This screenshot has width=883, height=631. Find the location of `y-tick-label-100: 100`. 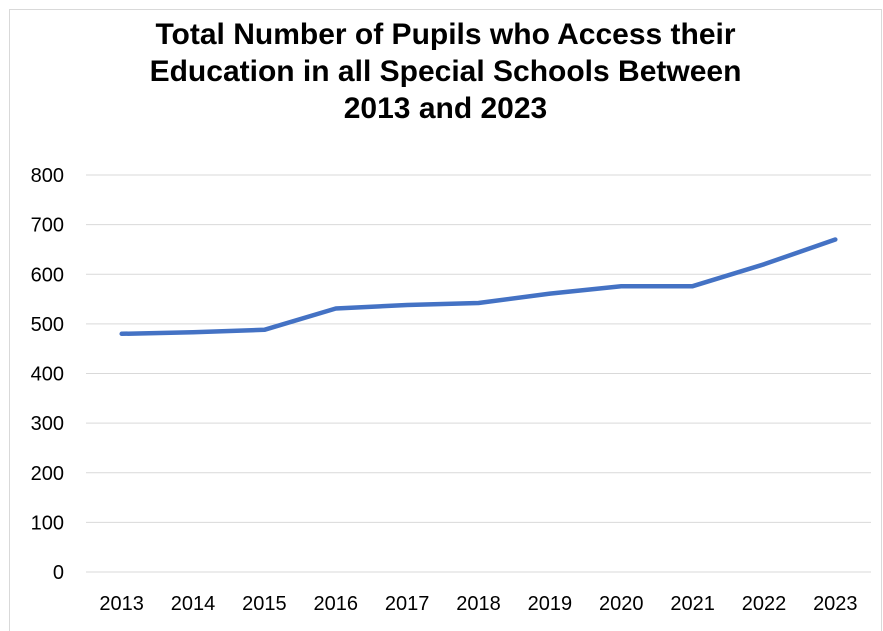

y-tick-label-100: 100 is located at coordinates (47, 523).